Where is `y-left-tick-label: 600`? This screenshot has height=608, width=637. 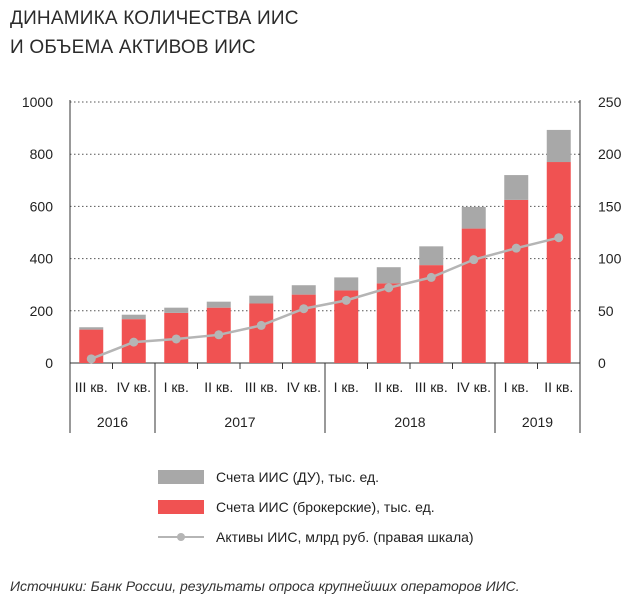 y-left-tick-label: 600 is located at coordinates (42, 206).